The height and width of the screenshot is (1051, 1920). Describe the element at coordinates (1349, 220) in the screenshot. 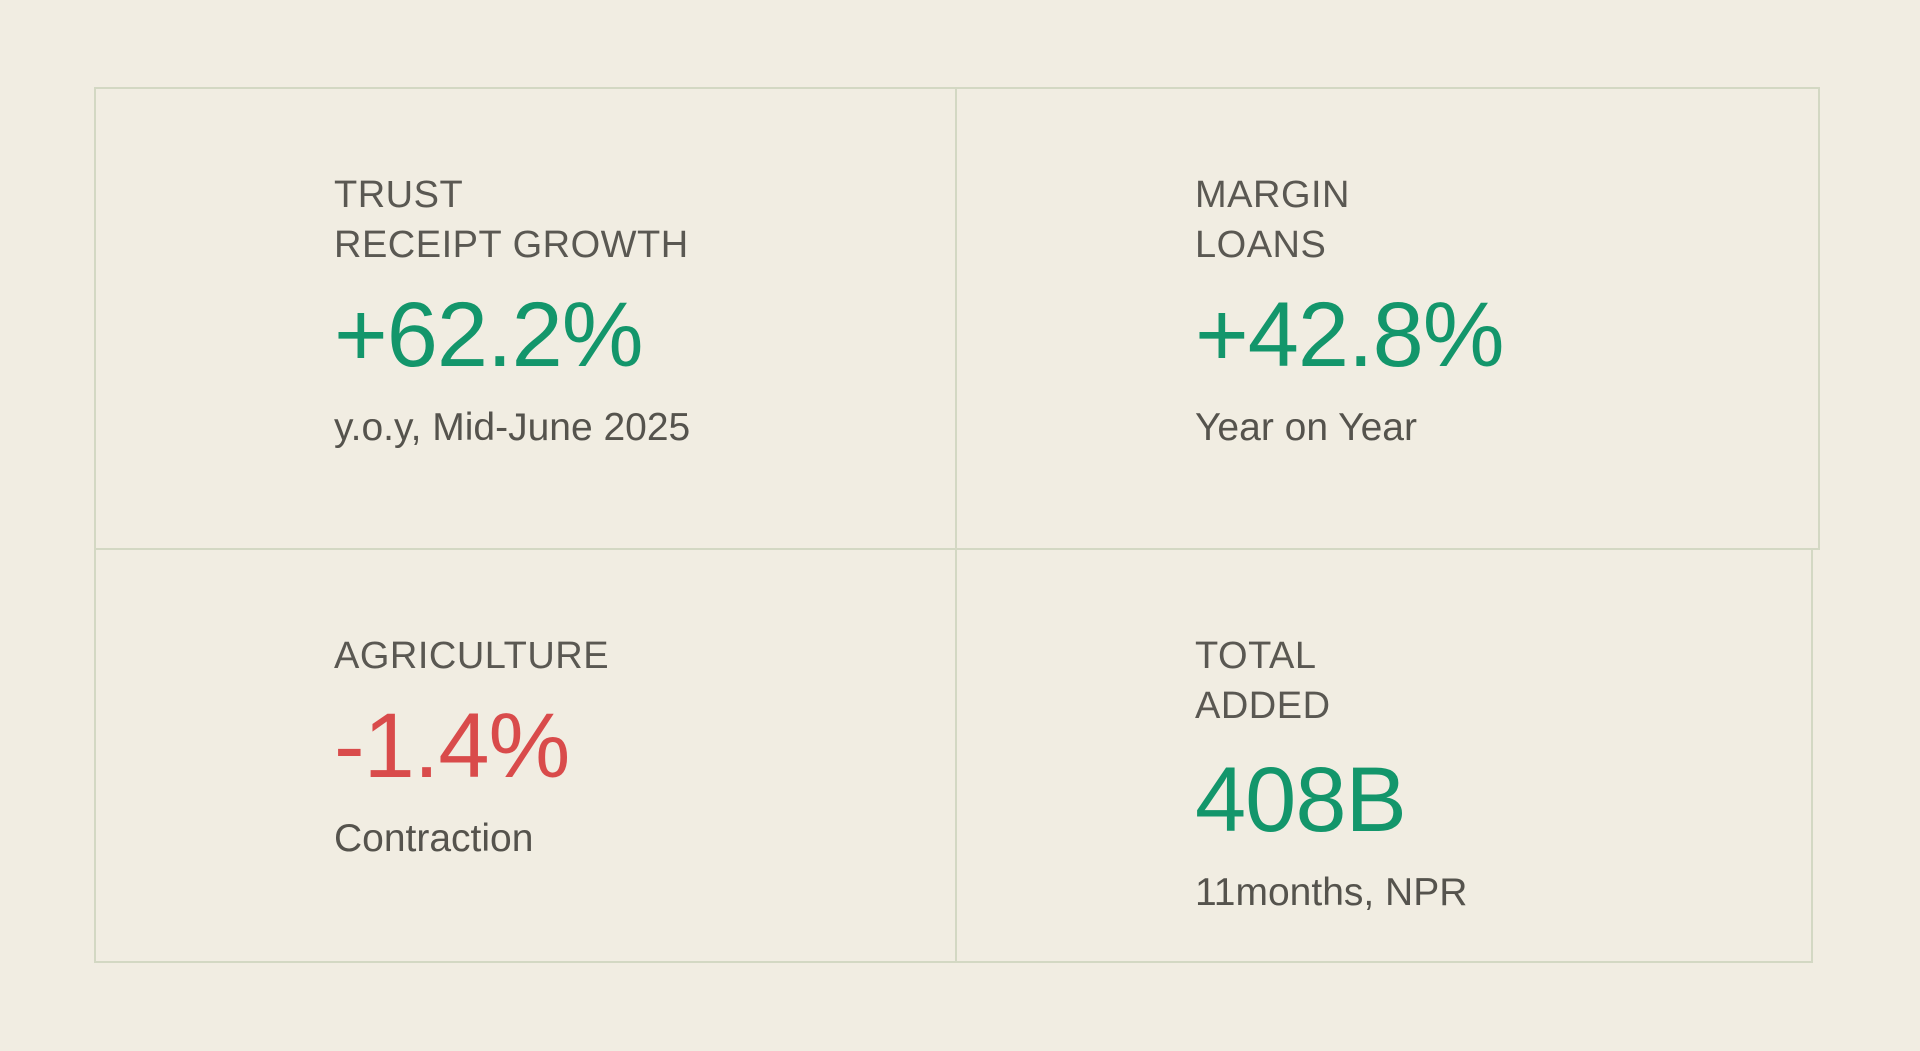

I see `stat-label: MARGIN LOANS` at that location.